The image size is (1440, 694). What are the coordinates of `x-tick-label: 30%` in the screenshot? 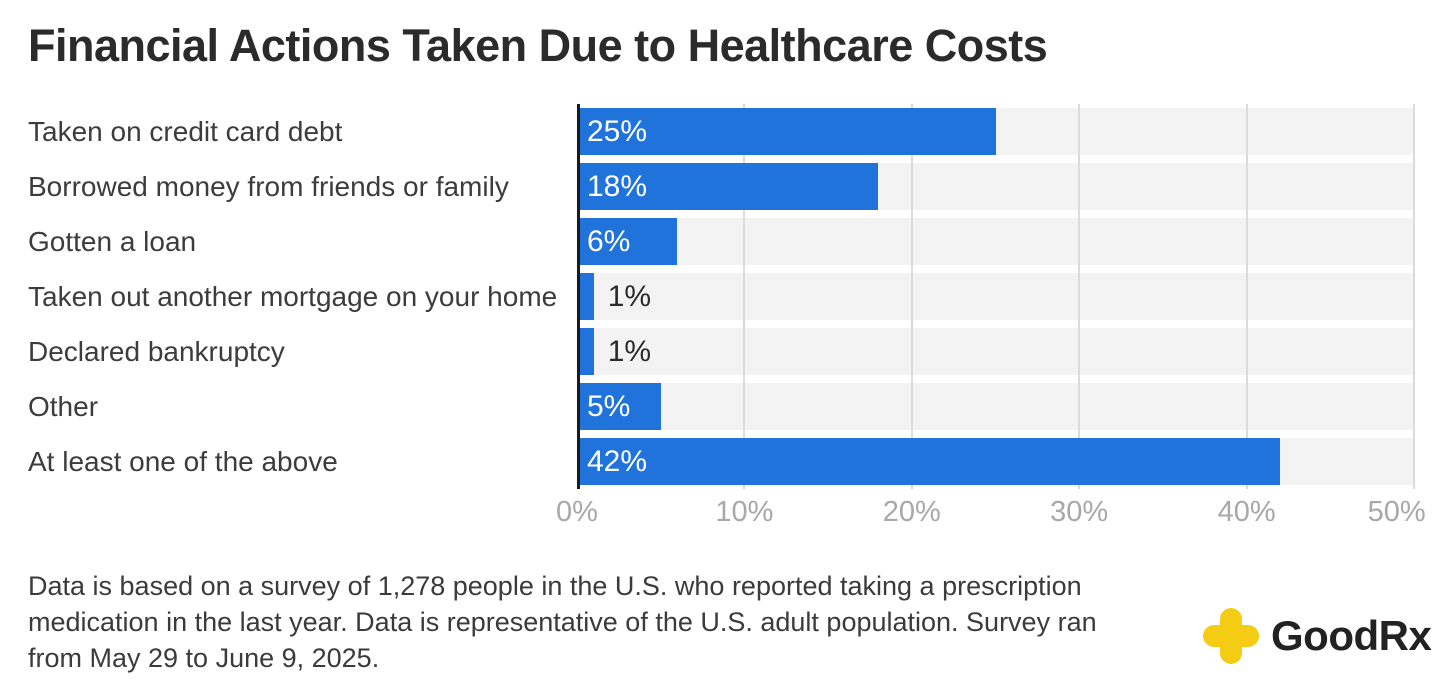 It's located at (1079, 512).